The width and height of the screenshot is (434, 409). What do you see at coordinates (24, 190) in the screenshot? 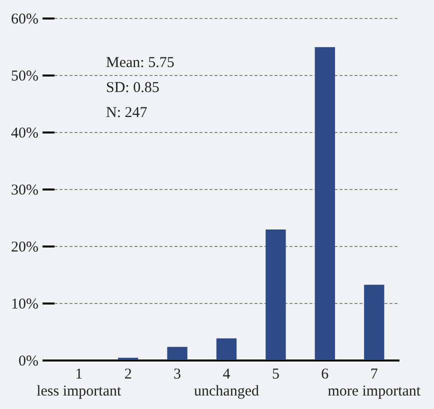
I see `y-tick-label: 30%` at bounding box center [24, 190].